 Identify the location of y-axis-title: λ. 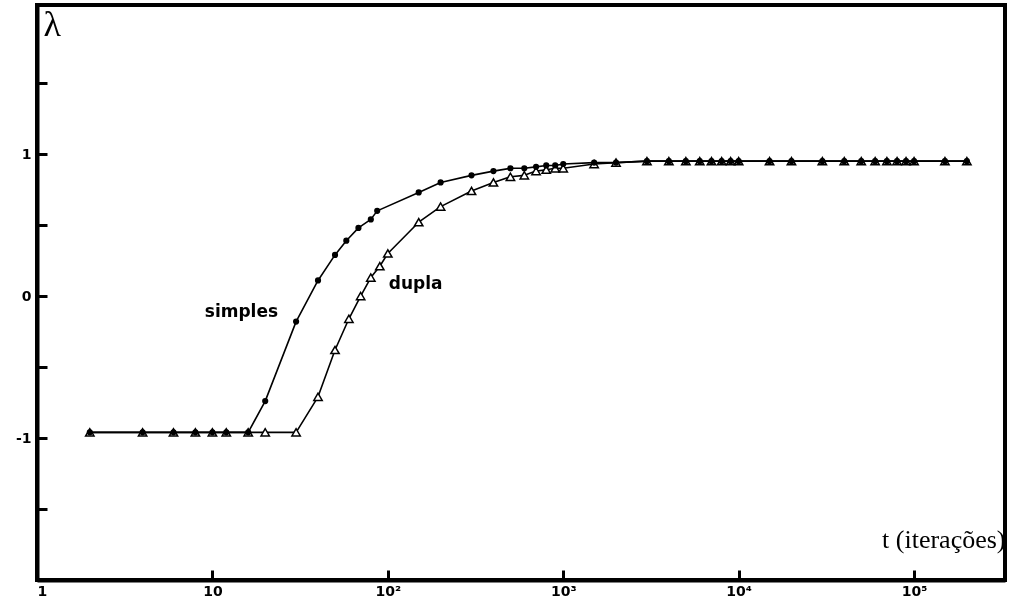
(52, 23).